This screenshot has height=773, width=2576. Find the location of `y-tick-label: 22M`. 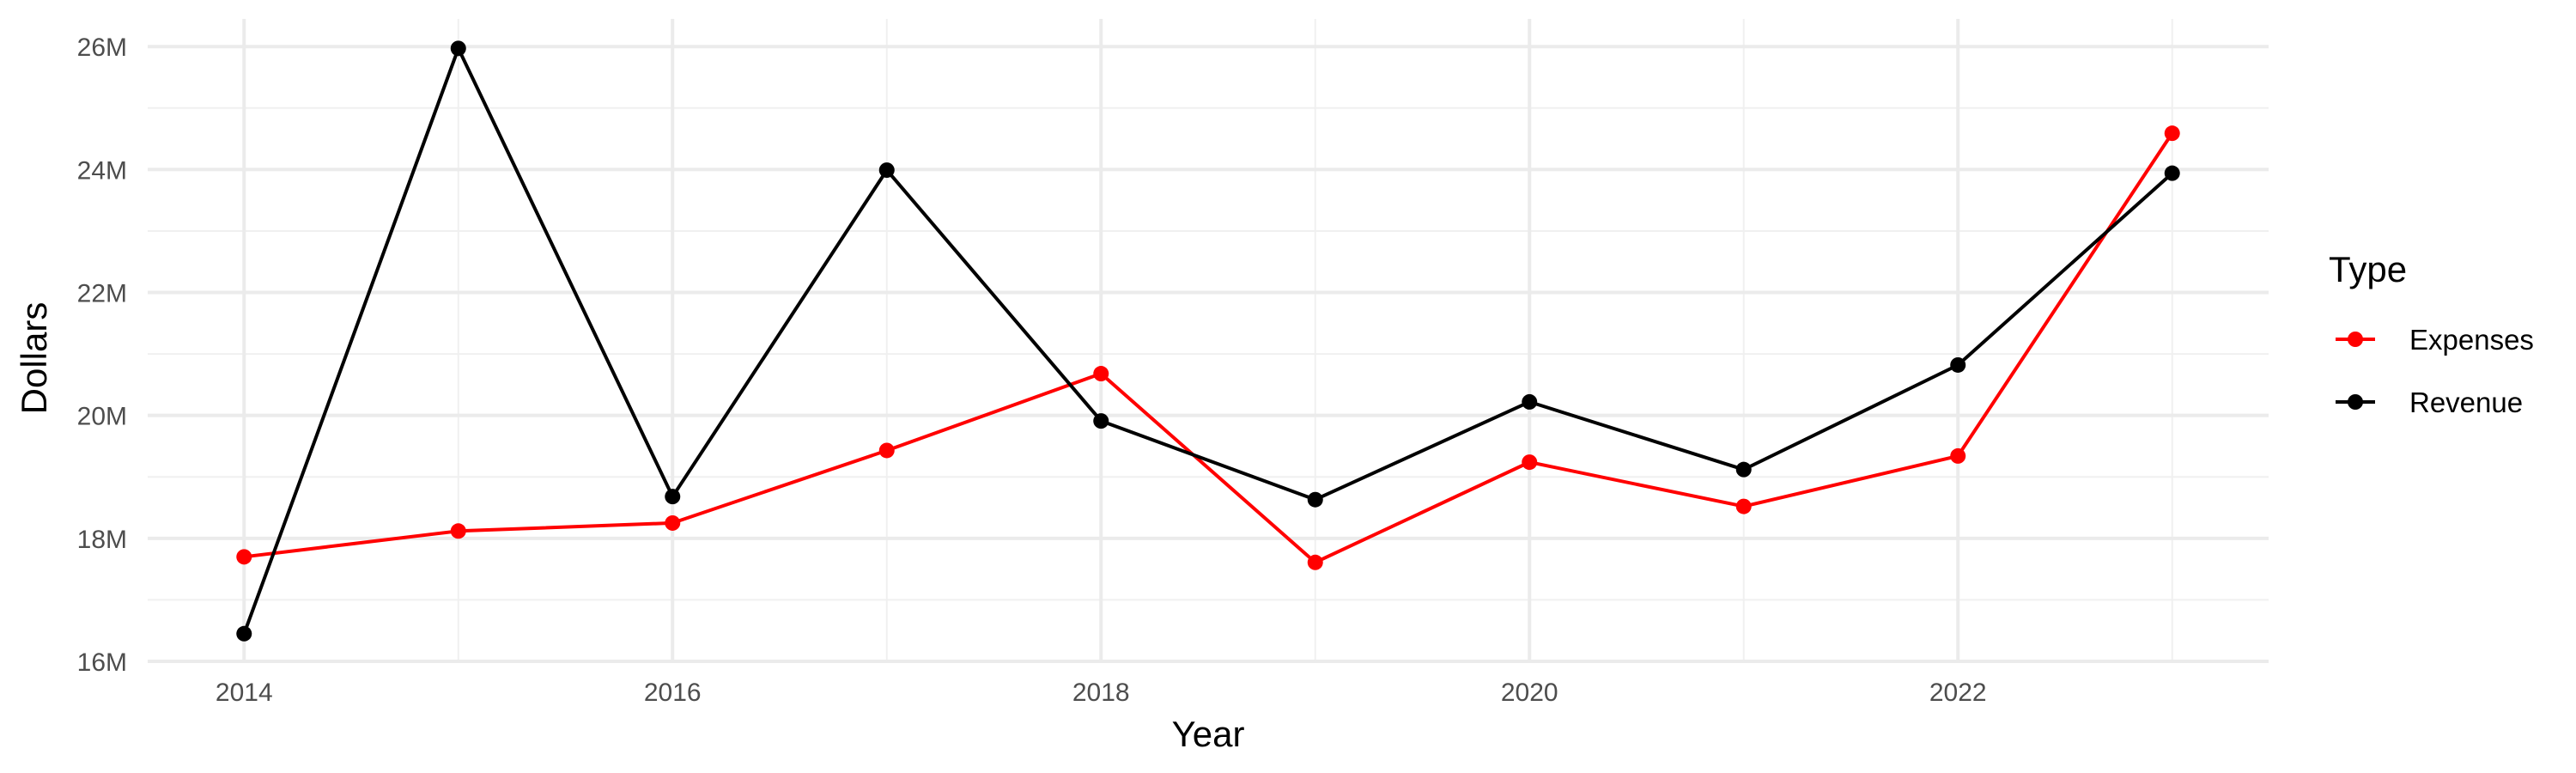

y-tick-label: 22M is located at coordinates (102, 294).